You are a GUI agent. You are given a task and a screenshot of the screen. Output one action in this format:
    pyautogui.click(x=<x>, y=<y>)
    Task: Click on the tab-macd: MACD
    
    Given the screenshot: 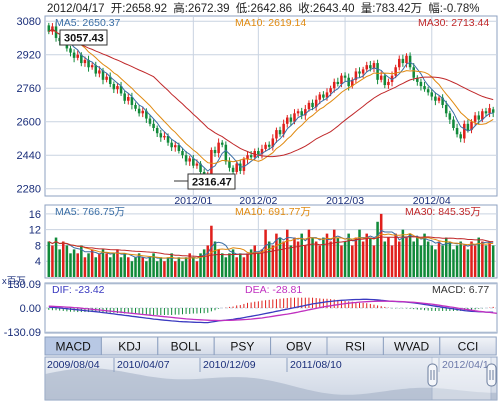 What is the action you would take?
    pyautogui.click(x=73, y=346)
    